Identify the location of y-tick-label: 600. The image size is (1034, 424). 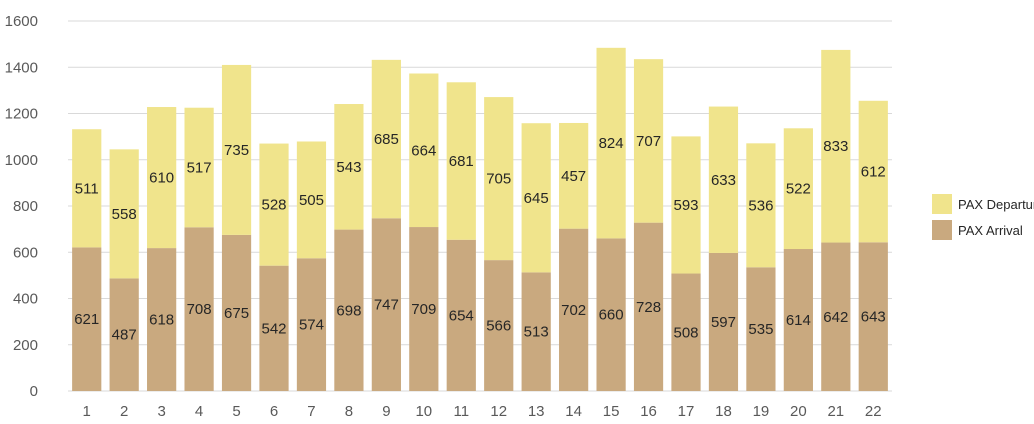
(25, 252).